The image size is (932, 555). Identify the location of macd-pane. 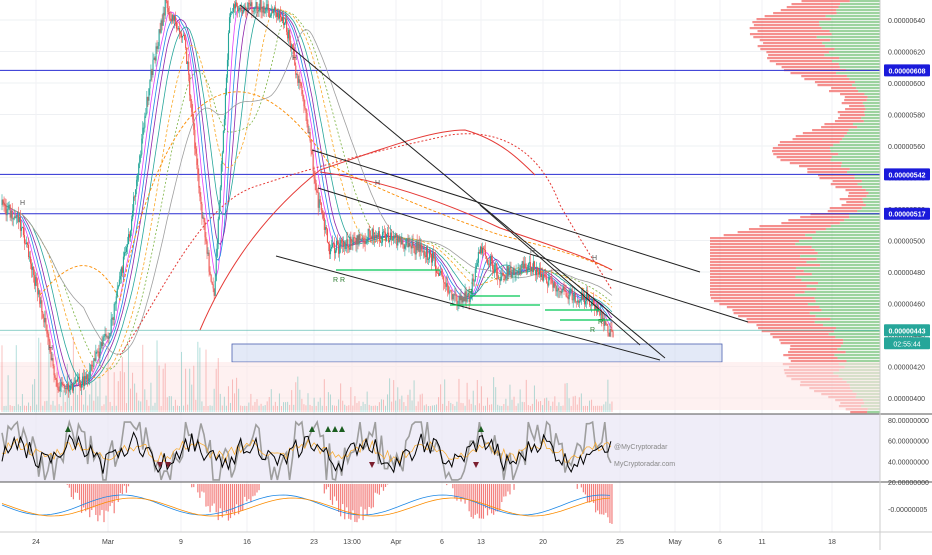
(307, 504).